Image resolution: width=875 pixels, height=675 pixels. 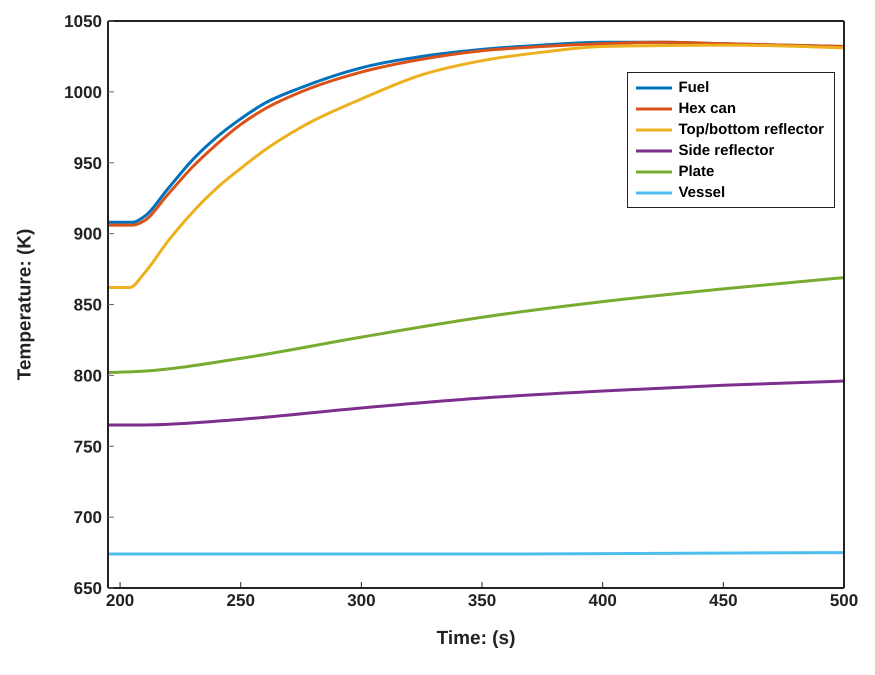 What do you see at coordinates (702, 192) in the screenshot?
I see `legend-label: Vessel` at bounding box center [702, 192].